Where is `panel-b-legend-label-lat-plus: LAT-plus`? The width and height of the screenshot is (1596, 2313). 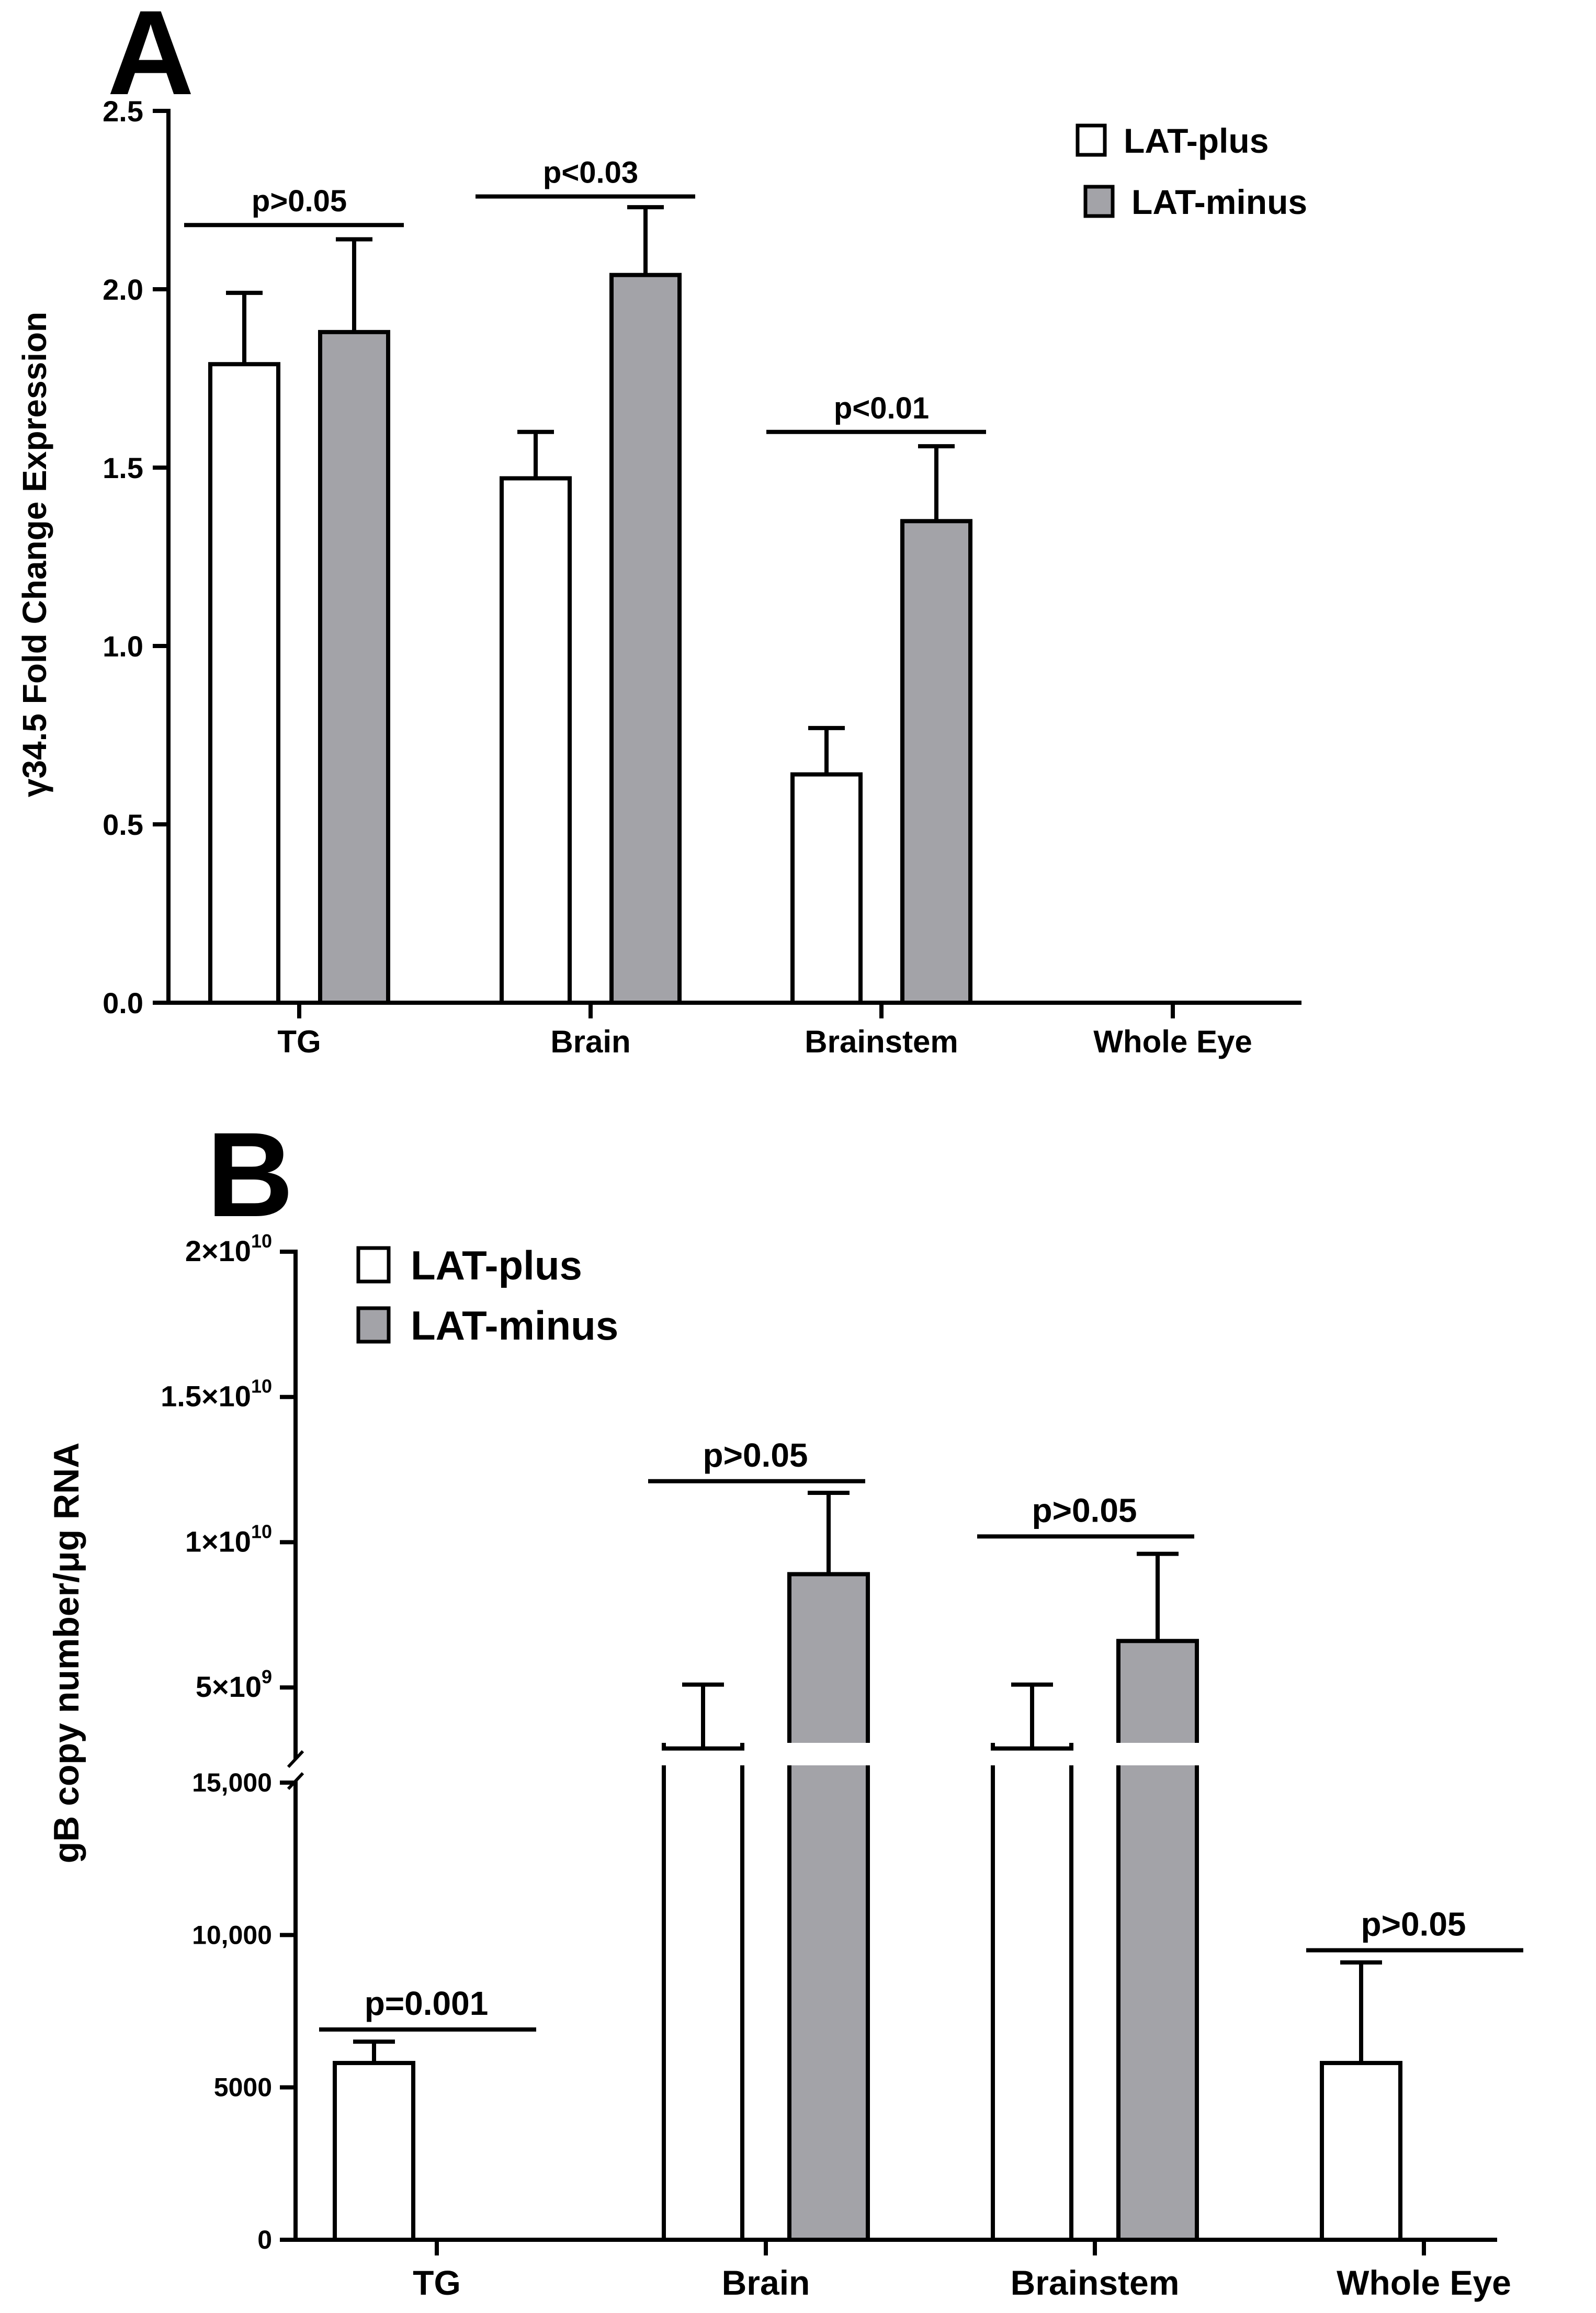 panel-b-legend-label-lat-plus: LAT-plus is located at coordinates (496, 1265).